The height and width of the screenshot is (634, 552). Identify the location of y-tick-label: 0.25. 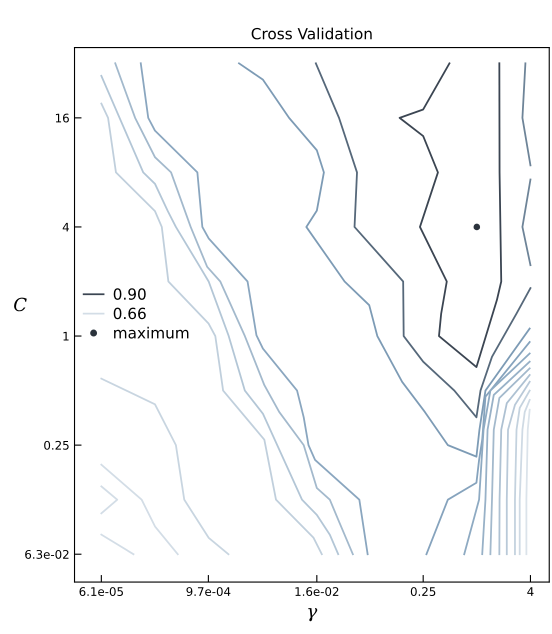
(56, 445).